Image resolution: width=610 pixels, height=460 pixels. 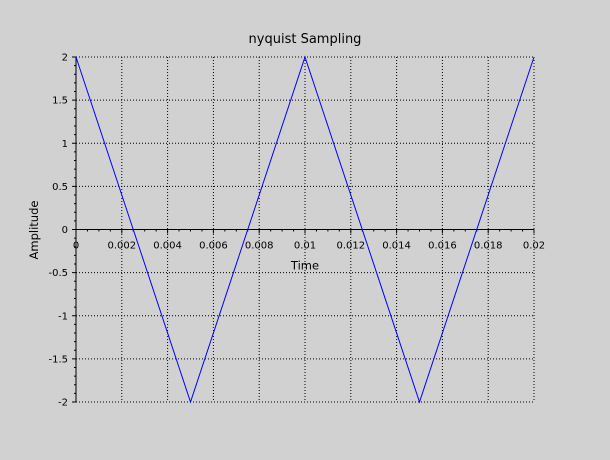 What do you see at coordinates (60, 101) in the screenshot?
I see `y-tick-label: 1.5` at bounding box center [60, 101].